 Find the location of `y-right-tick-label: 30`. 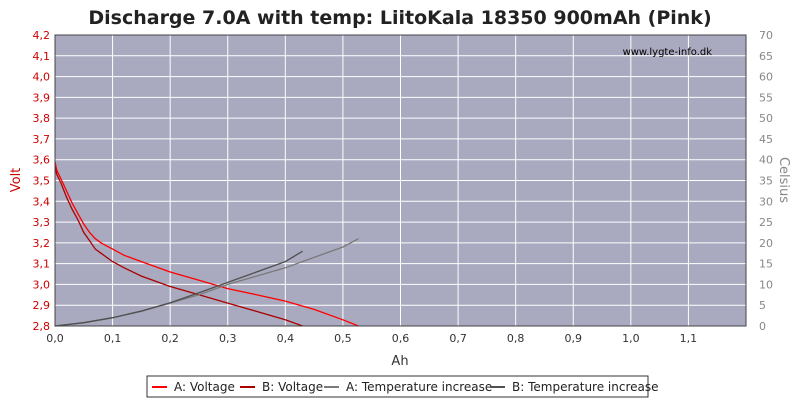

y-right-tick-label: 30 is located at coordinates (766, 201).